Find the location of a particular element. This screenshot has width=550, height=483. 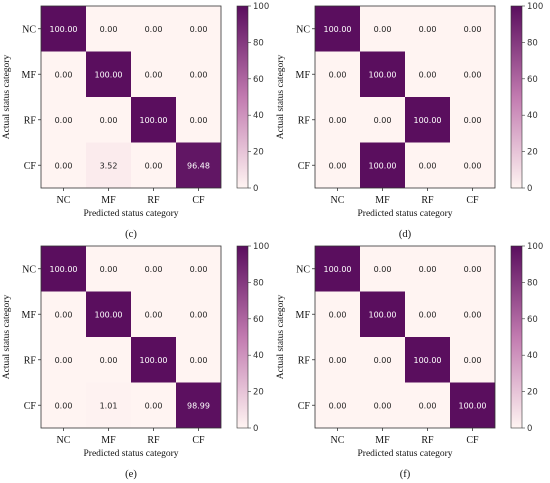

colorbar-tick-label: 20 is located at coordinates (258, 153).